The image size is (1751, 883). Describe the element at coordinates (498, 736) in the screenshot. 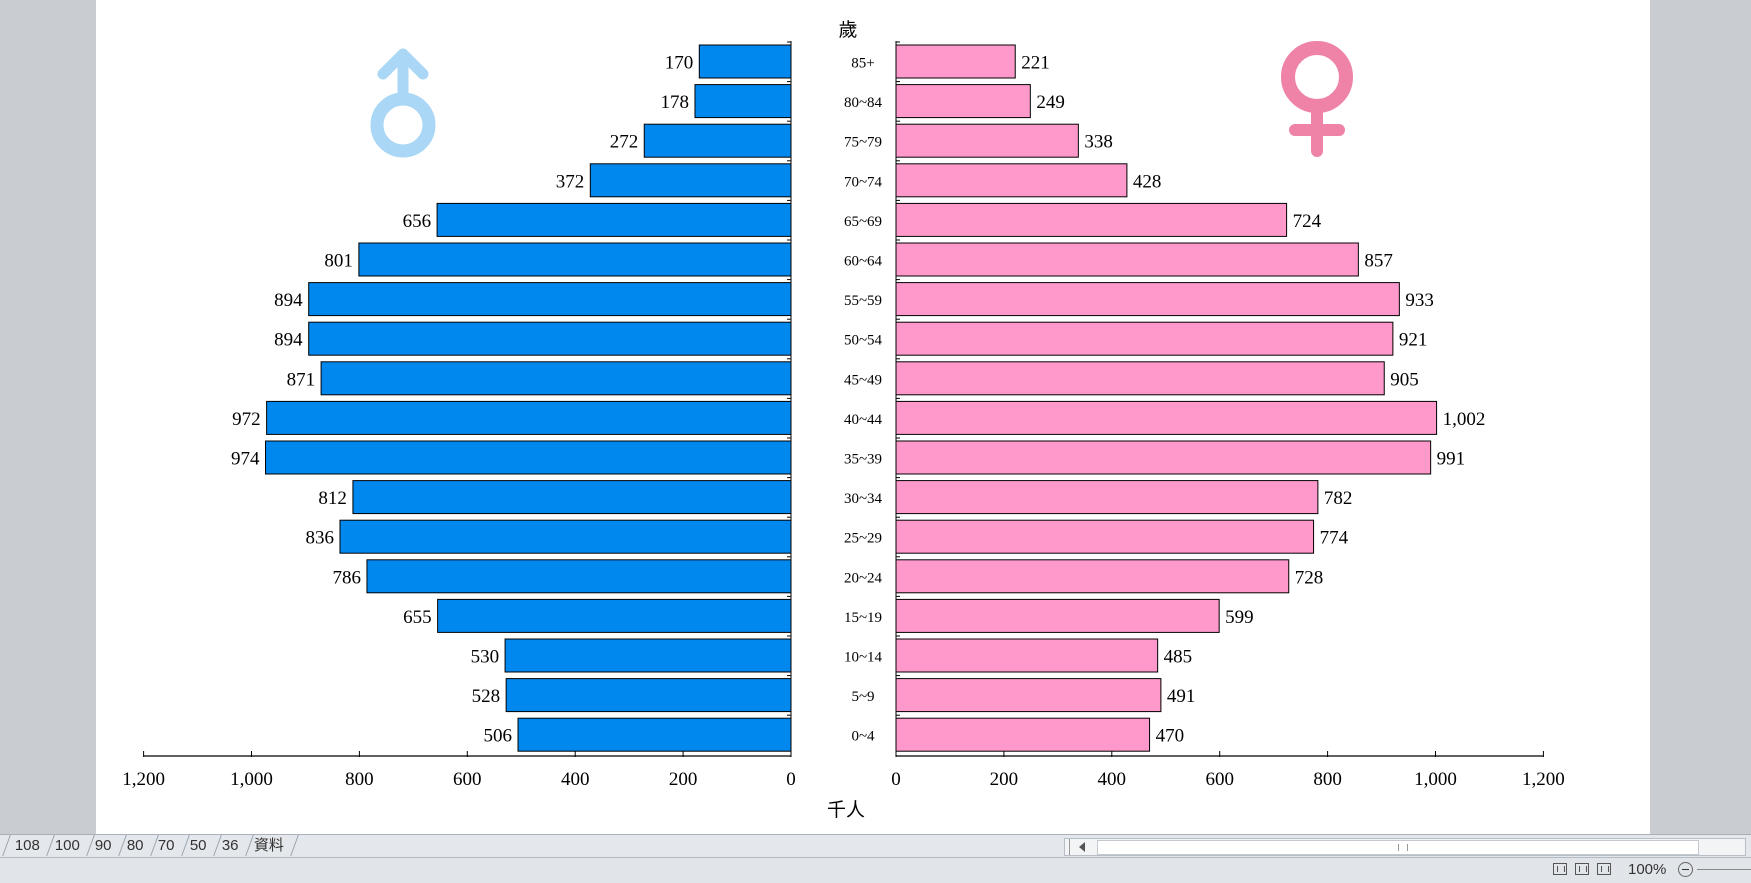

I see `male-bar-label: 506` at that location.